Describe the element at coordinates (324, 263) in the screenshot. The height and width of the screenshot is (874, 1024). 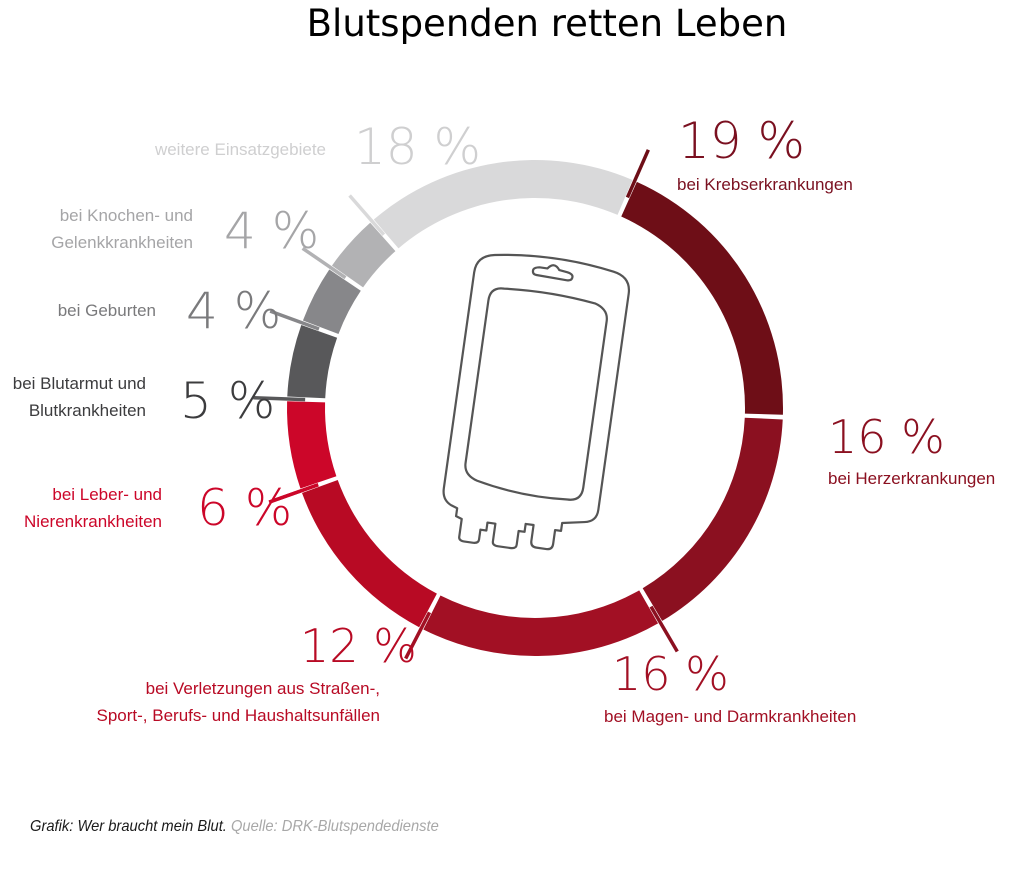
I see `leader-line-knochen` at that location.